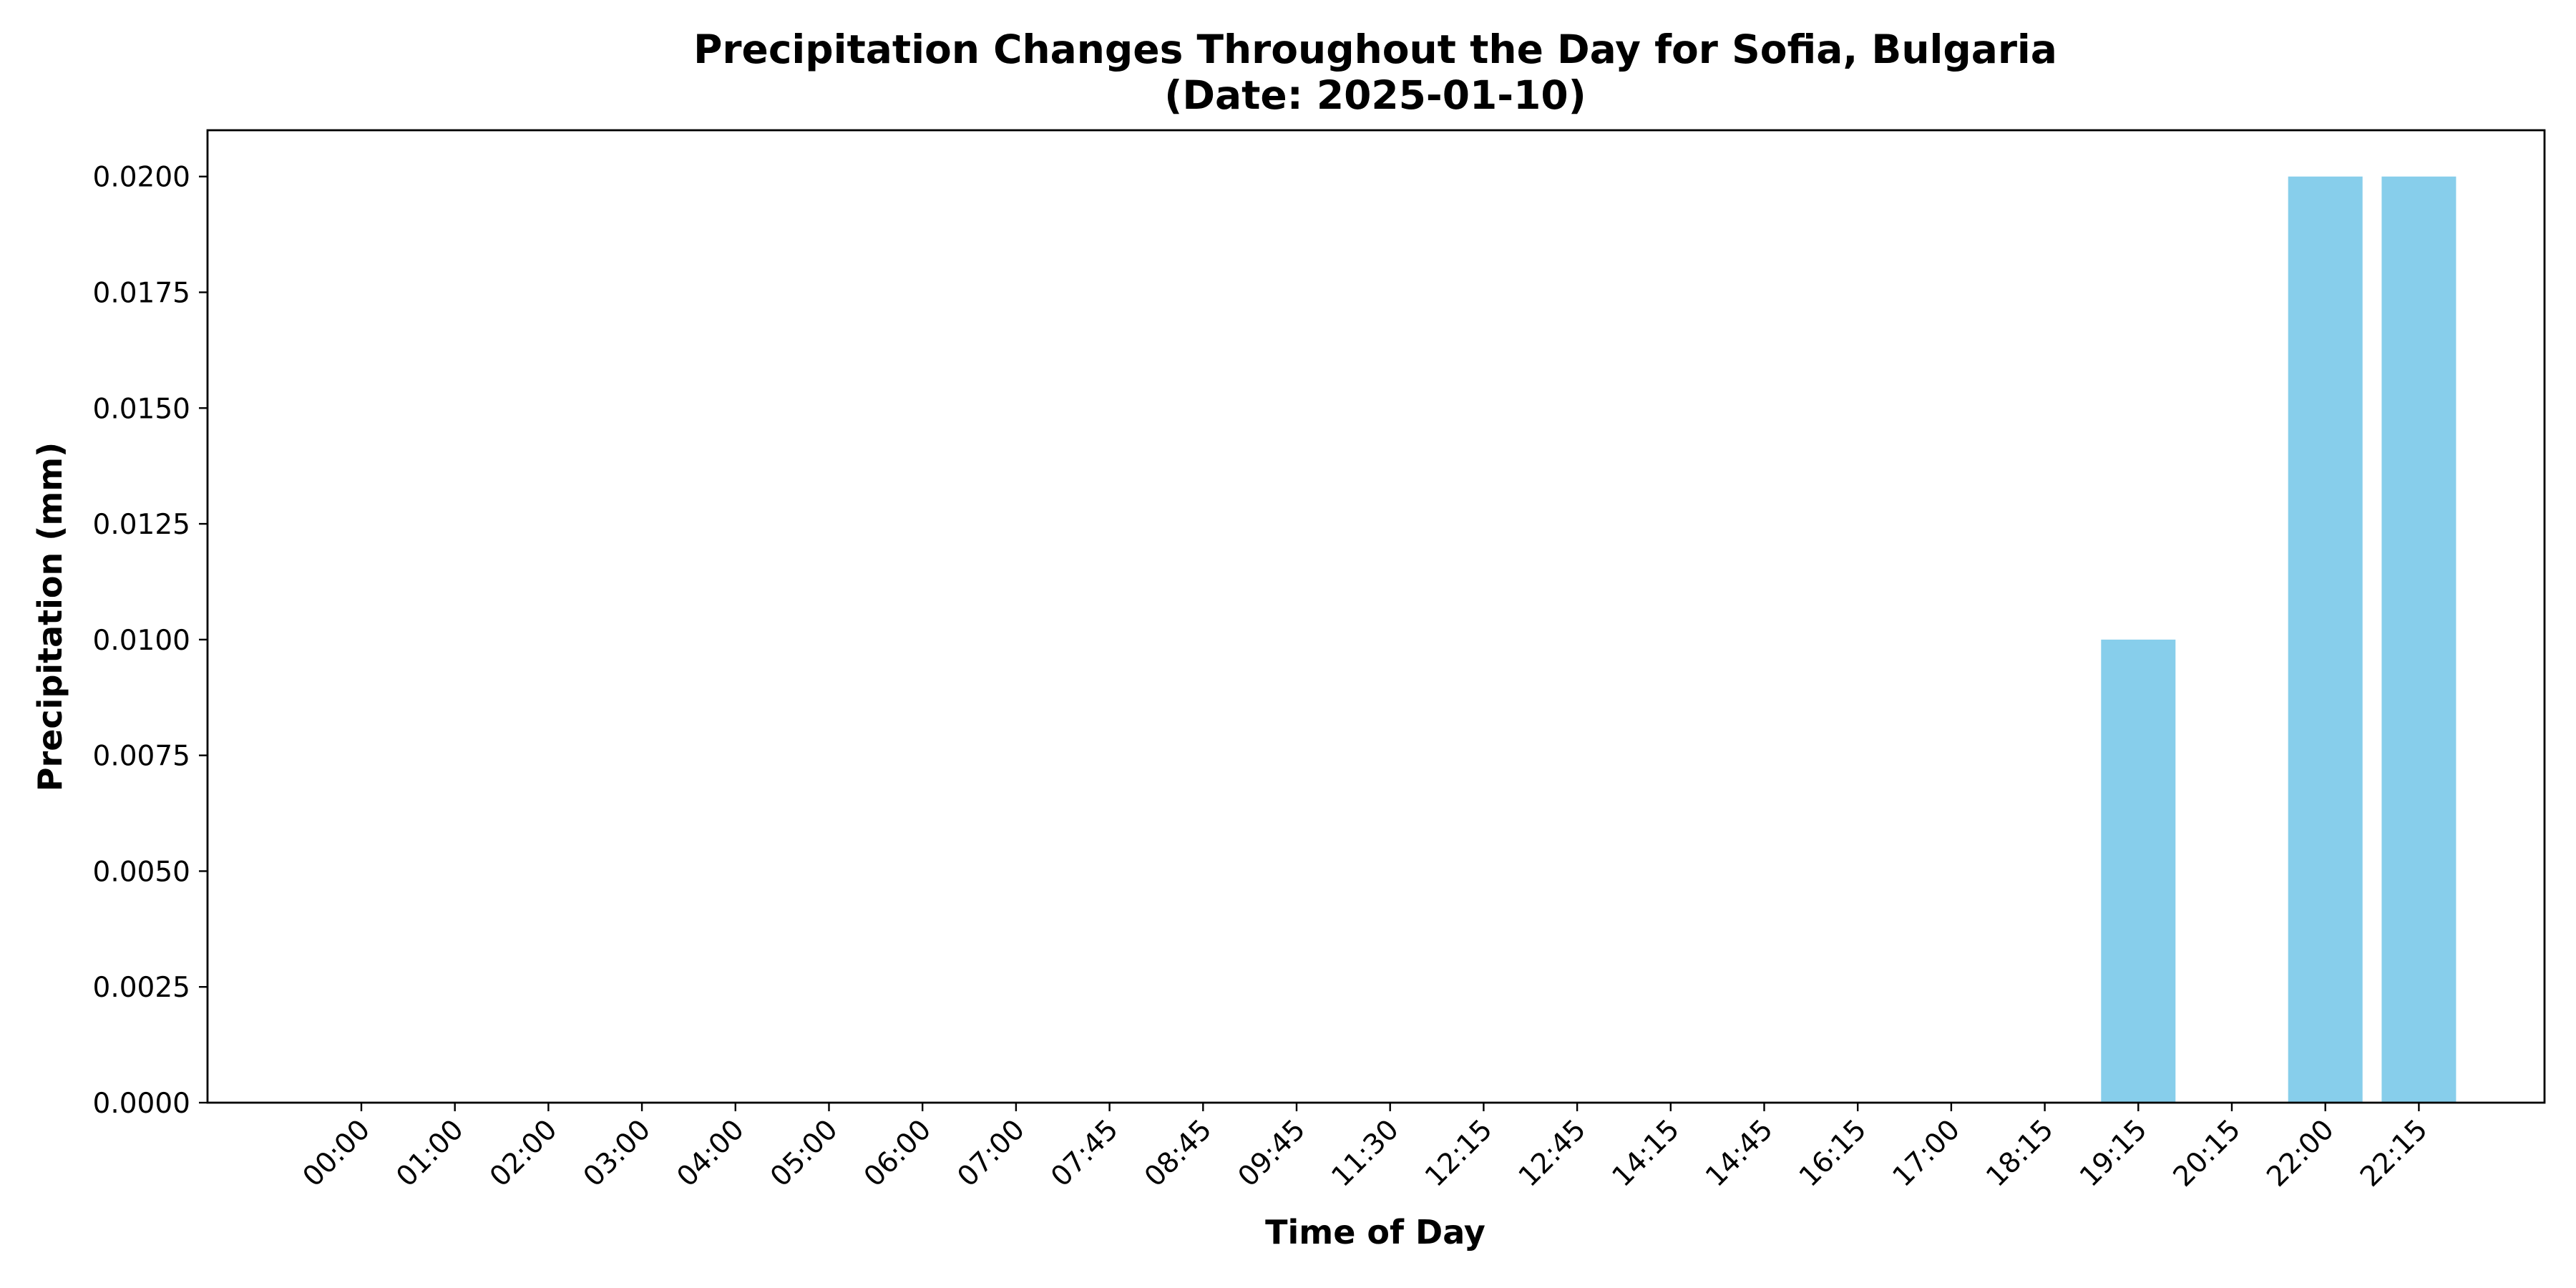  What do you see at coordinates (141, 1104) in the screenshot?
I see `y-tick-label: 0.0000` at bounding box center [141, 1104].